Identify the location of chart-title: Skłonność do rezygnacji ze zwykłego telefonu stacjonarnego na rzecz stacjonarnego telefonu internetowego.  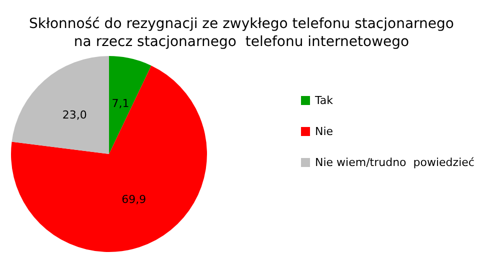
(241, 33).